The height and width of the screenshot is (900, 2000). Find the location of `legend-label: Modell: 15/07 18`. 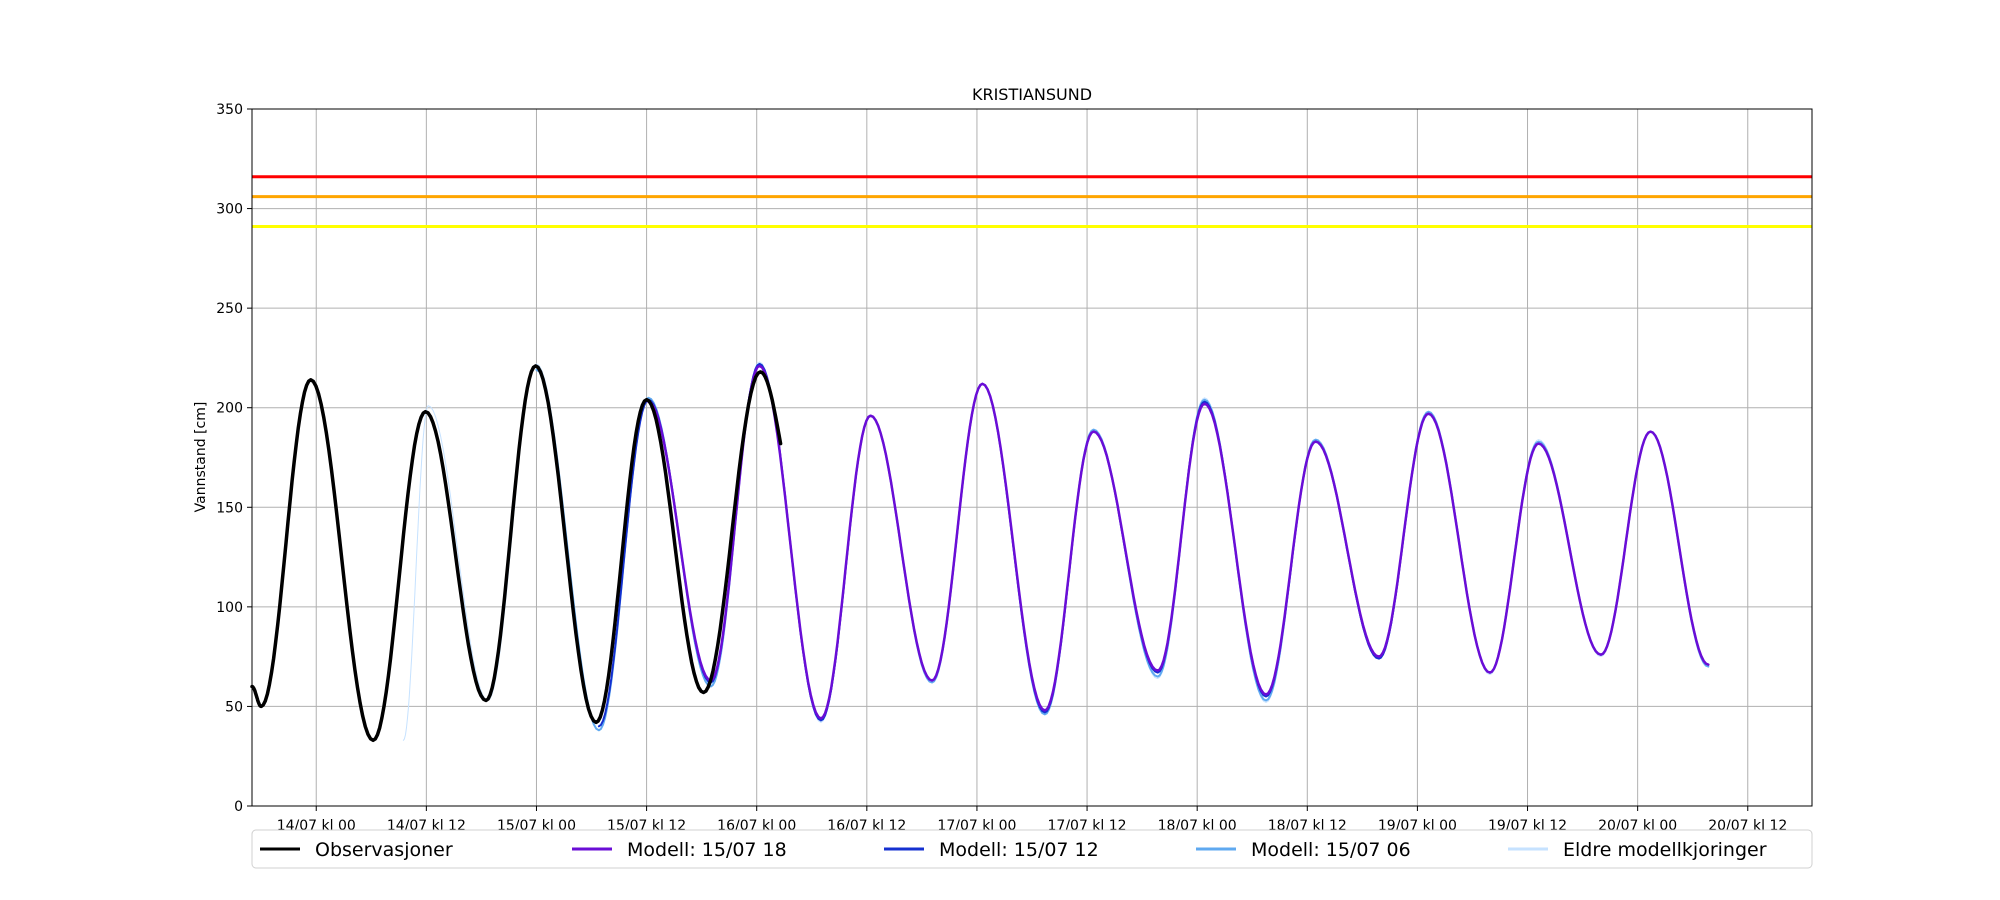

legend-label: Modell: 15/07 18 is located at coordinates (707, 850).